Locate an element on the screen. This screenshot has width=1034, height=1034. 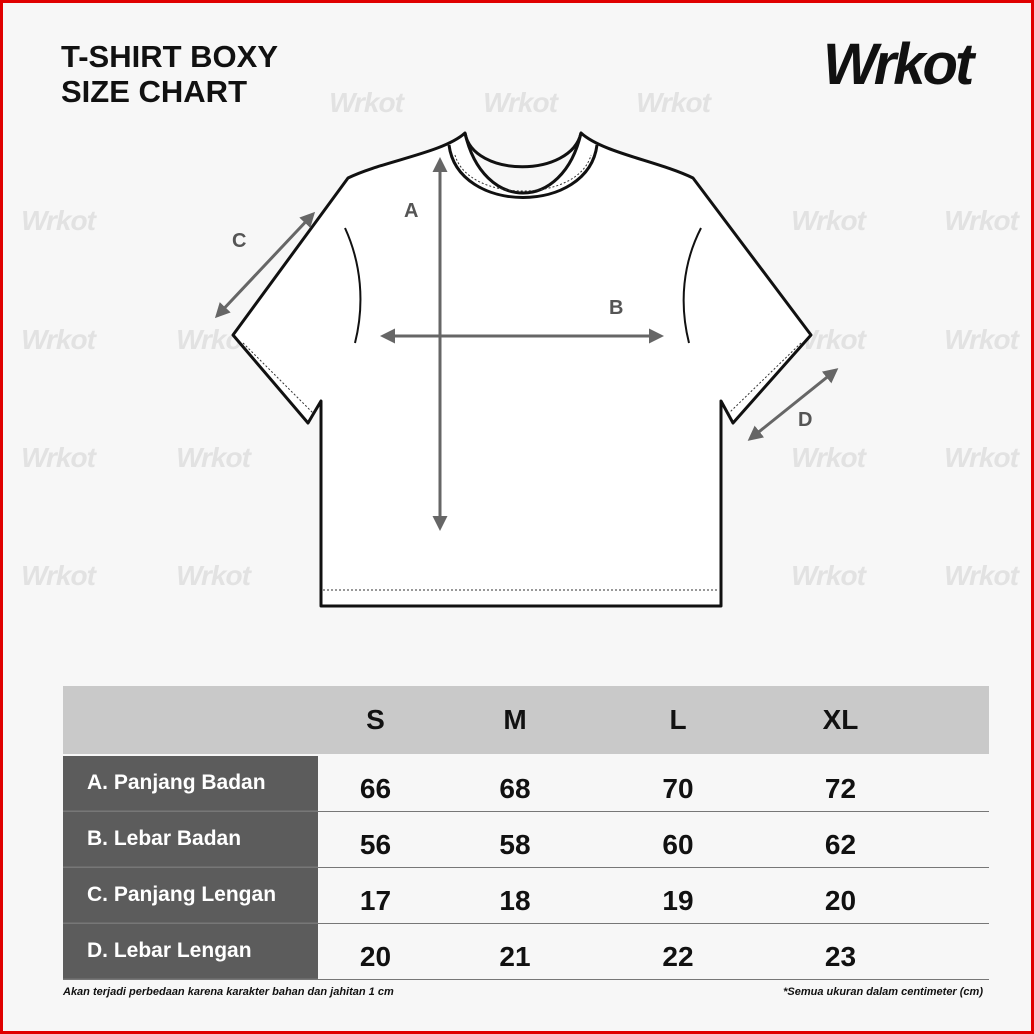
table-row: B. Lebar Badan 56 58 60 62 is located at coordinates (526, 840).